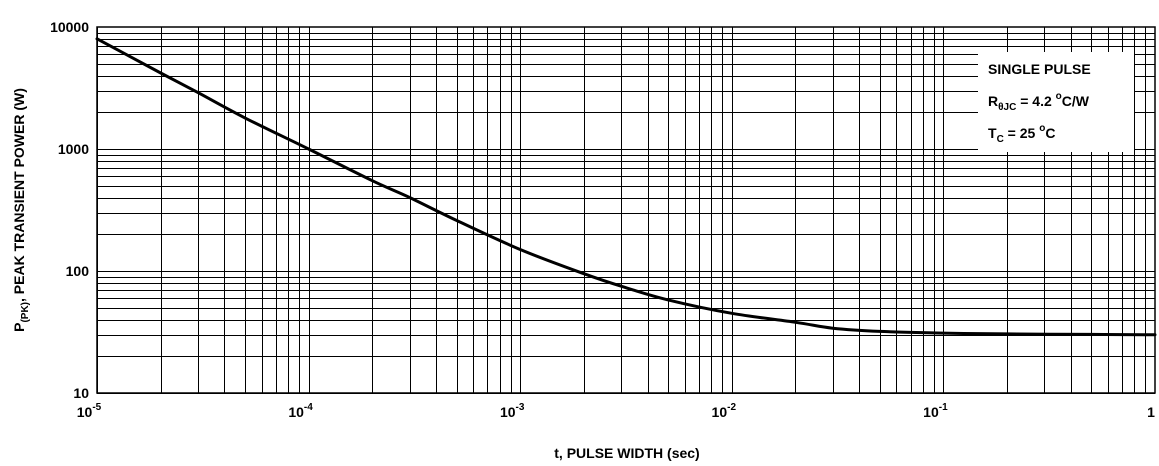 The height and width of the screenshot is (466, 1159). I want to click on legend-line-thermal-resistance: RθJC = 4.2 oC/W, so click(1039, 102).